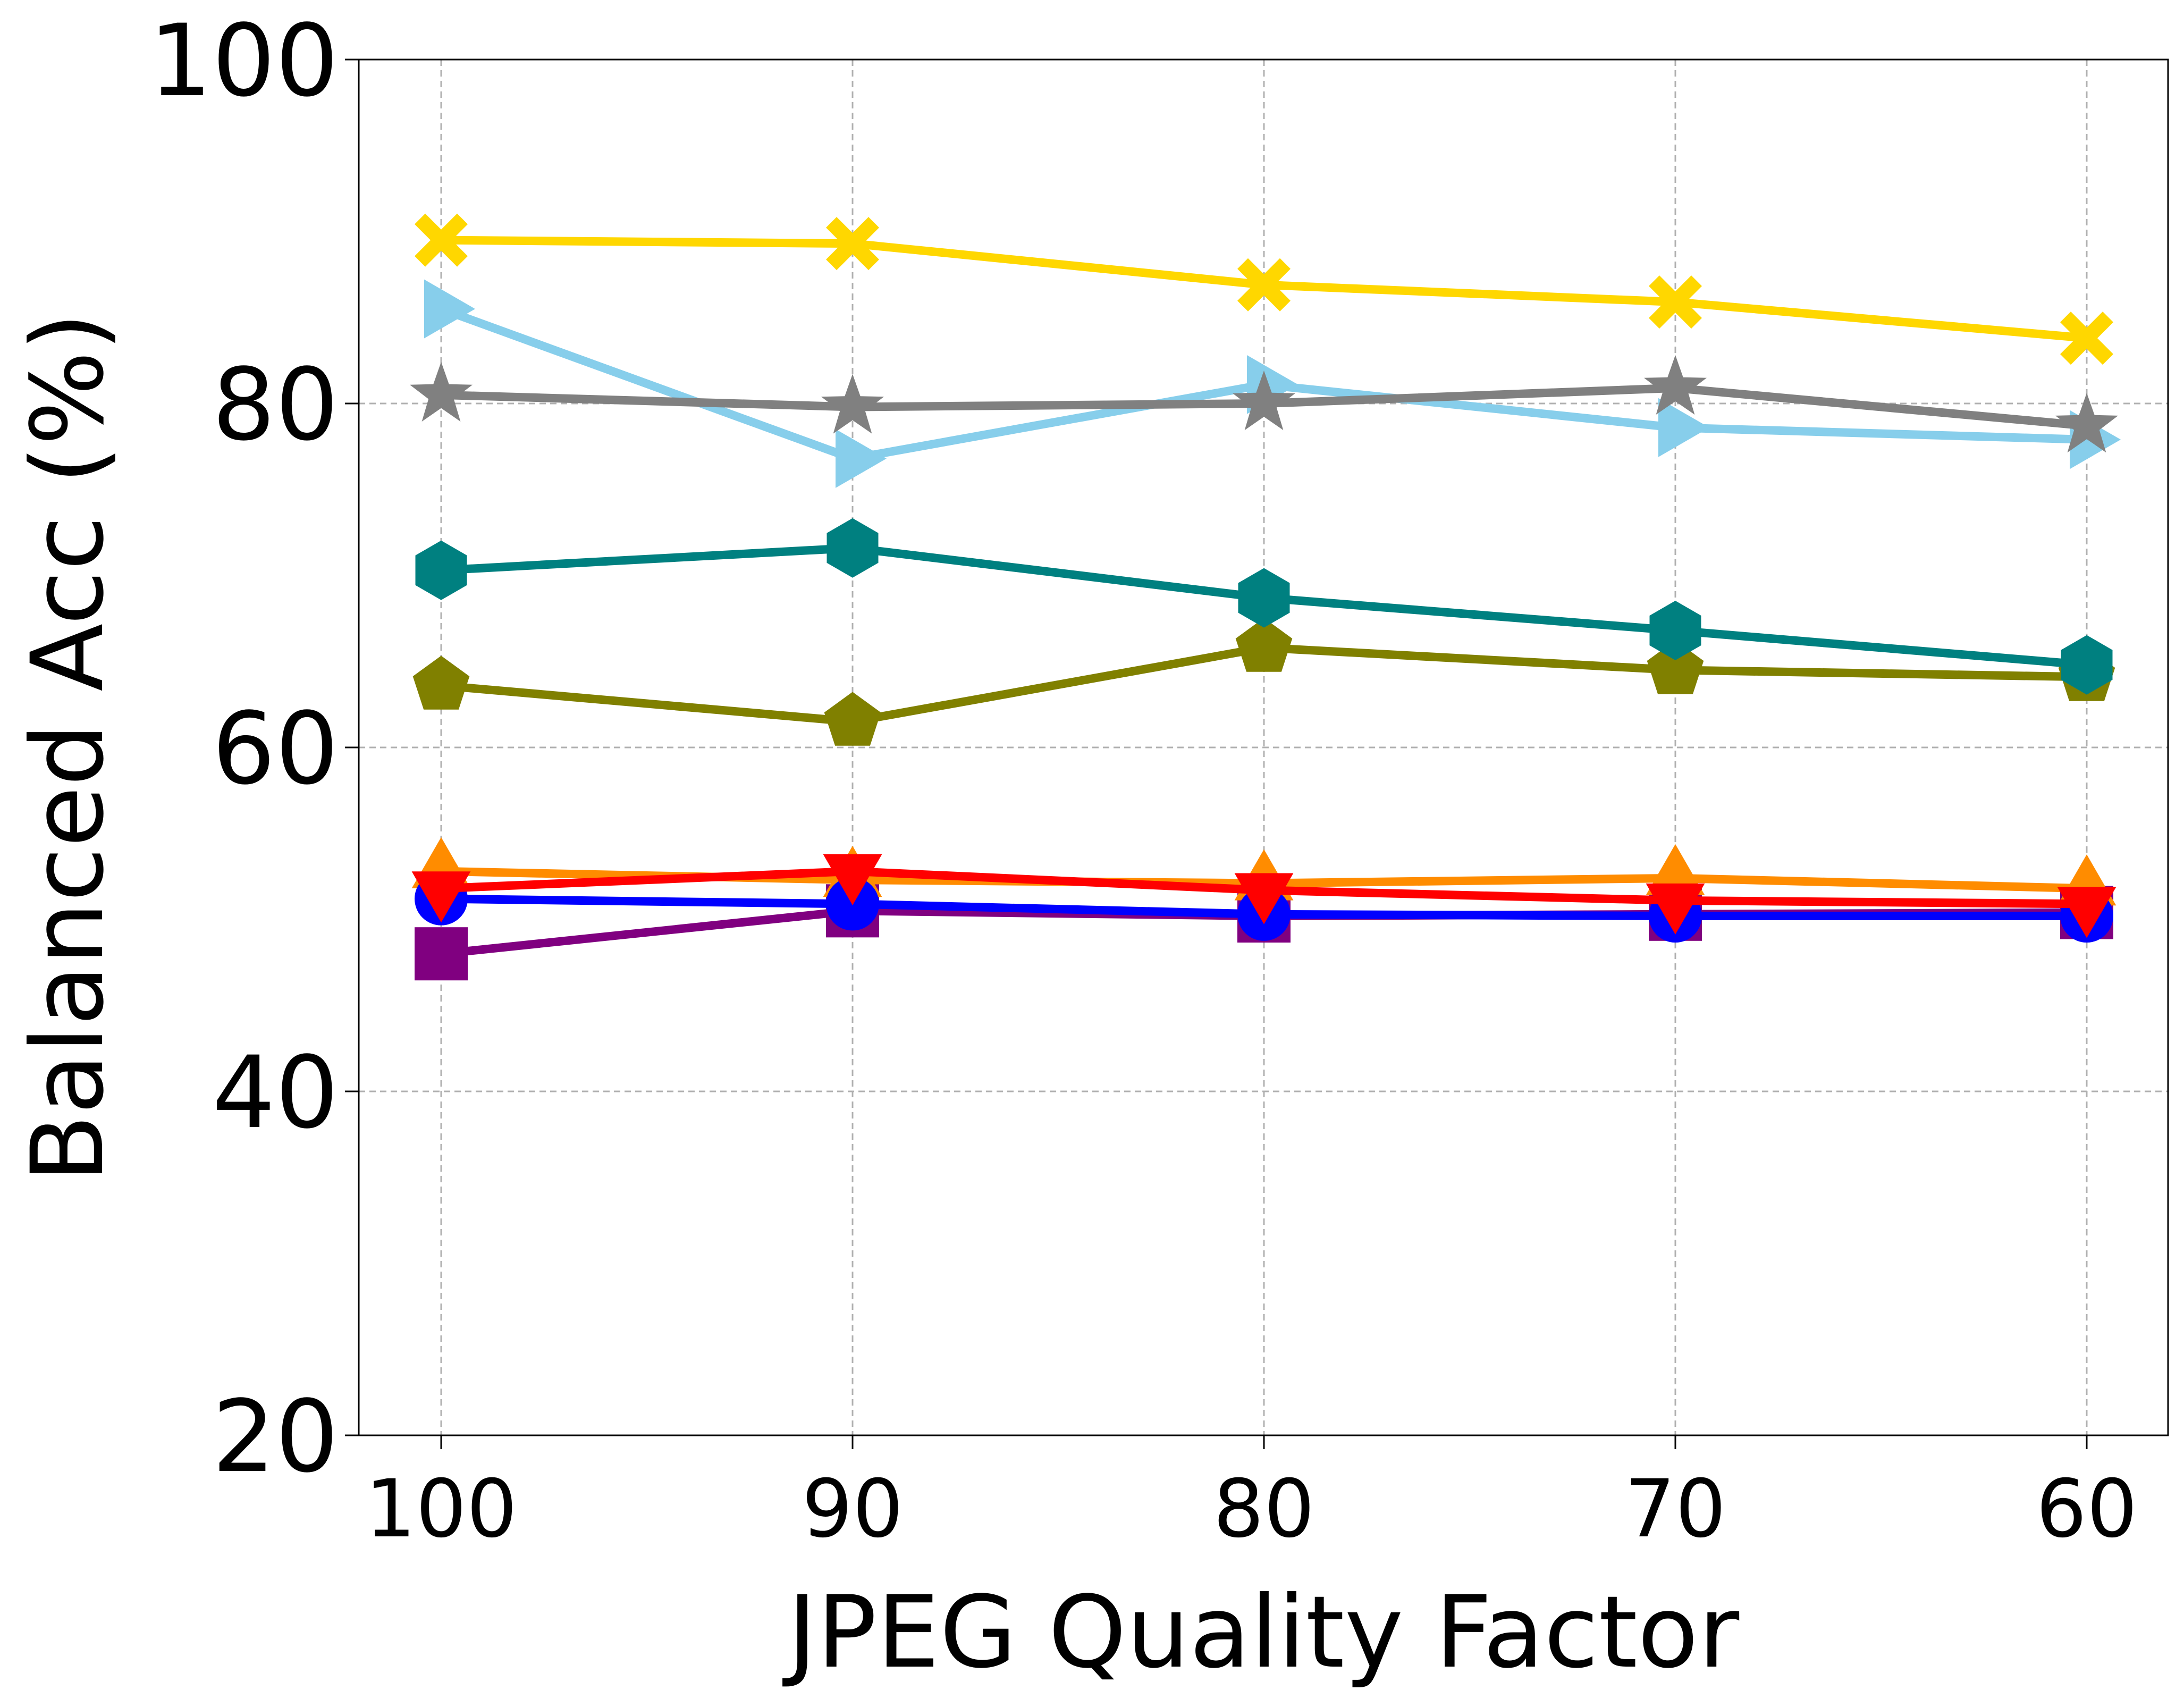 Image resolution: width=2184 pixels, height=1707 pixels. I want to click on series-gray-star, so click(1264, 404).